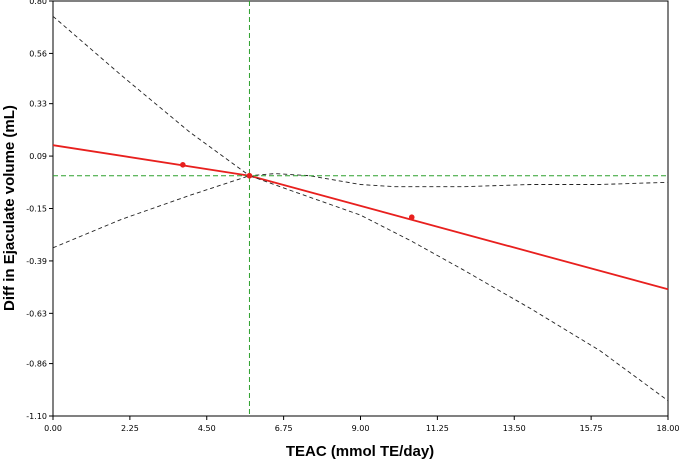 This screenshot has height=462, width=680. What do you see at coordinates (9, 208) in the screenshot?
I see `y-axis-title: Diff in Ejaculate volume (mL)` at bounding box center [9, 208].